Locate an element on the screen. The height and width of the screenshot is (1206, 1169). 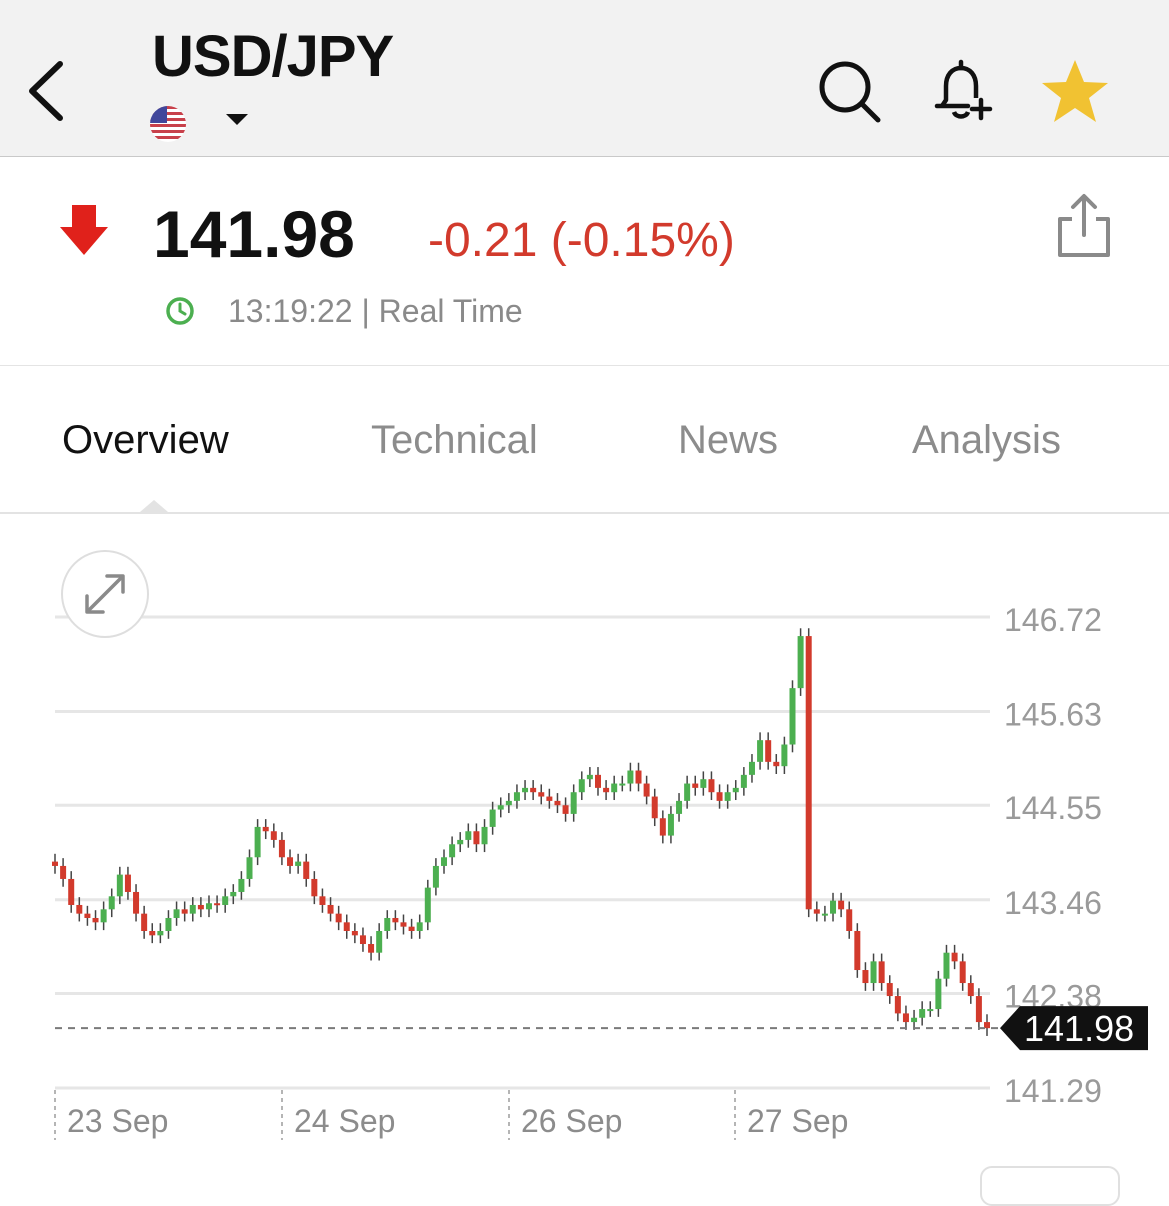
tab-bar: Overview Technical News Analysis is located at coordinates (584, 440).